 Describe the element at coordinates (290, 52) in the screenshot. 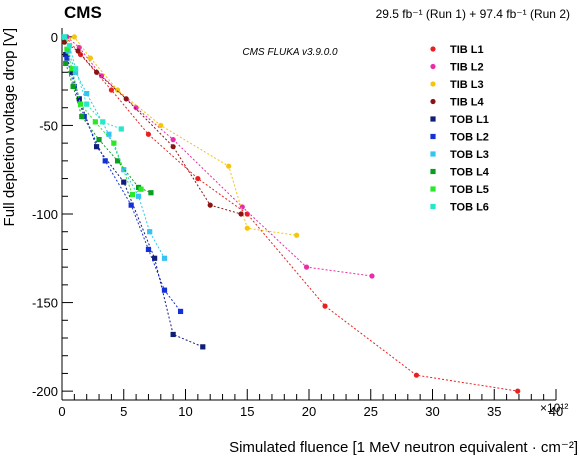

I see `simulation-label: CMS FLUKA v3.9.0.0` at that location.